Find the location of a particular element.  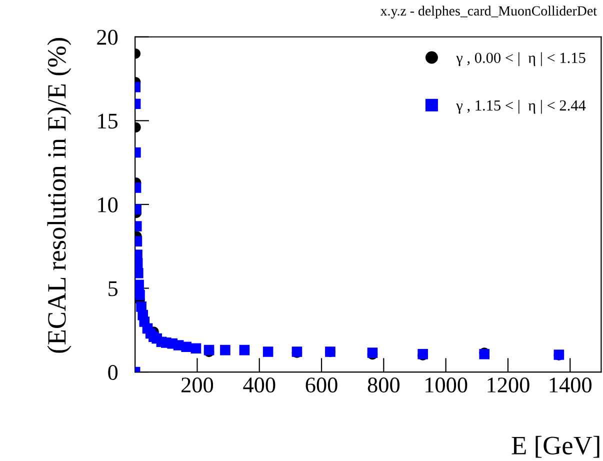

x-tick-label: 600 is located at coordinates (322, 385).